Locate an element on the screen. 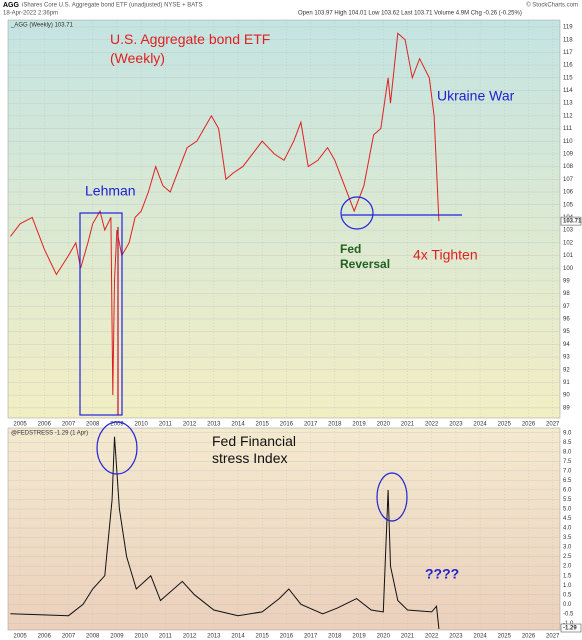 Image resolution: width=582 pixels, height=640 pixels. value-tag: 103.71 is located at coordinates (572, 222).